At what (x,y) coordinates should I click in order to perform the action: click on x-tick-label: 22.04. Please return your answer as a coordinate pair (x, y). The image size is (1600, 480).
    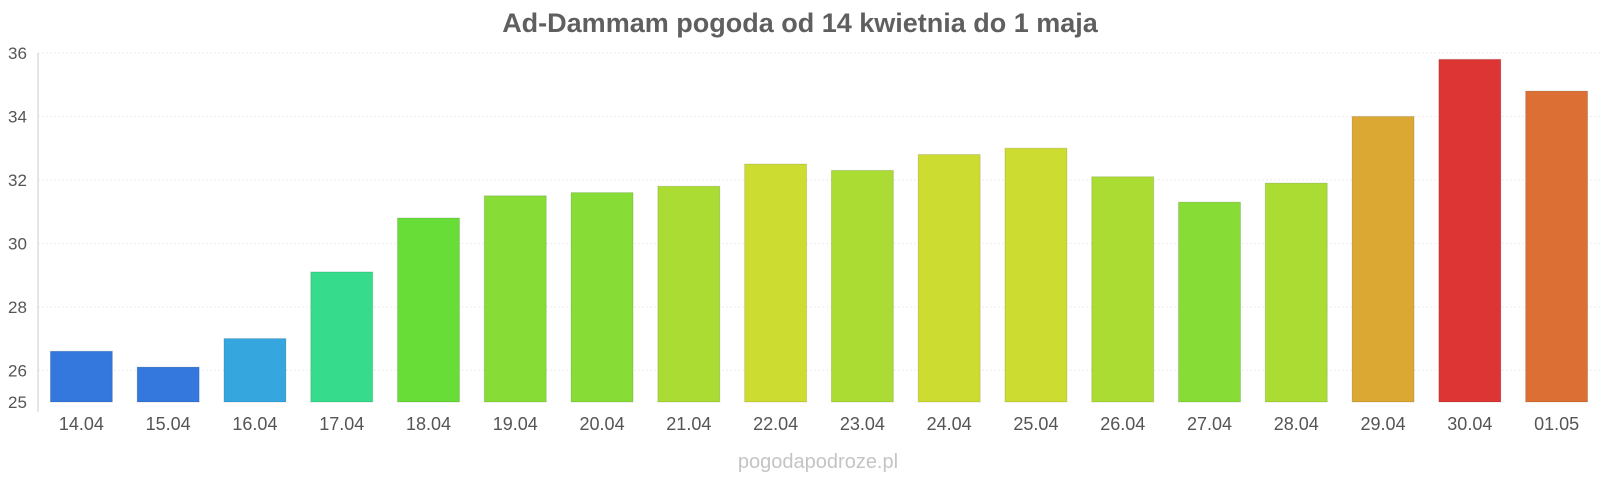
    Looking at the image, I should click on (775, 424).